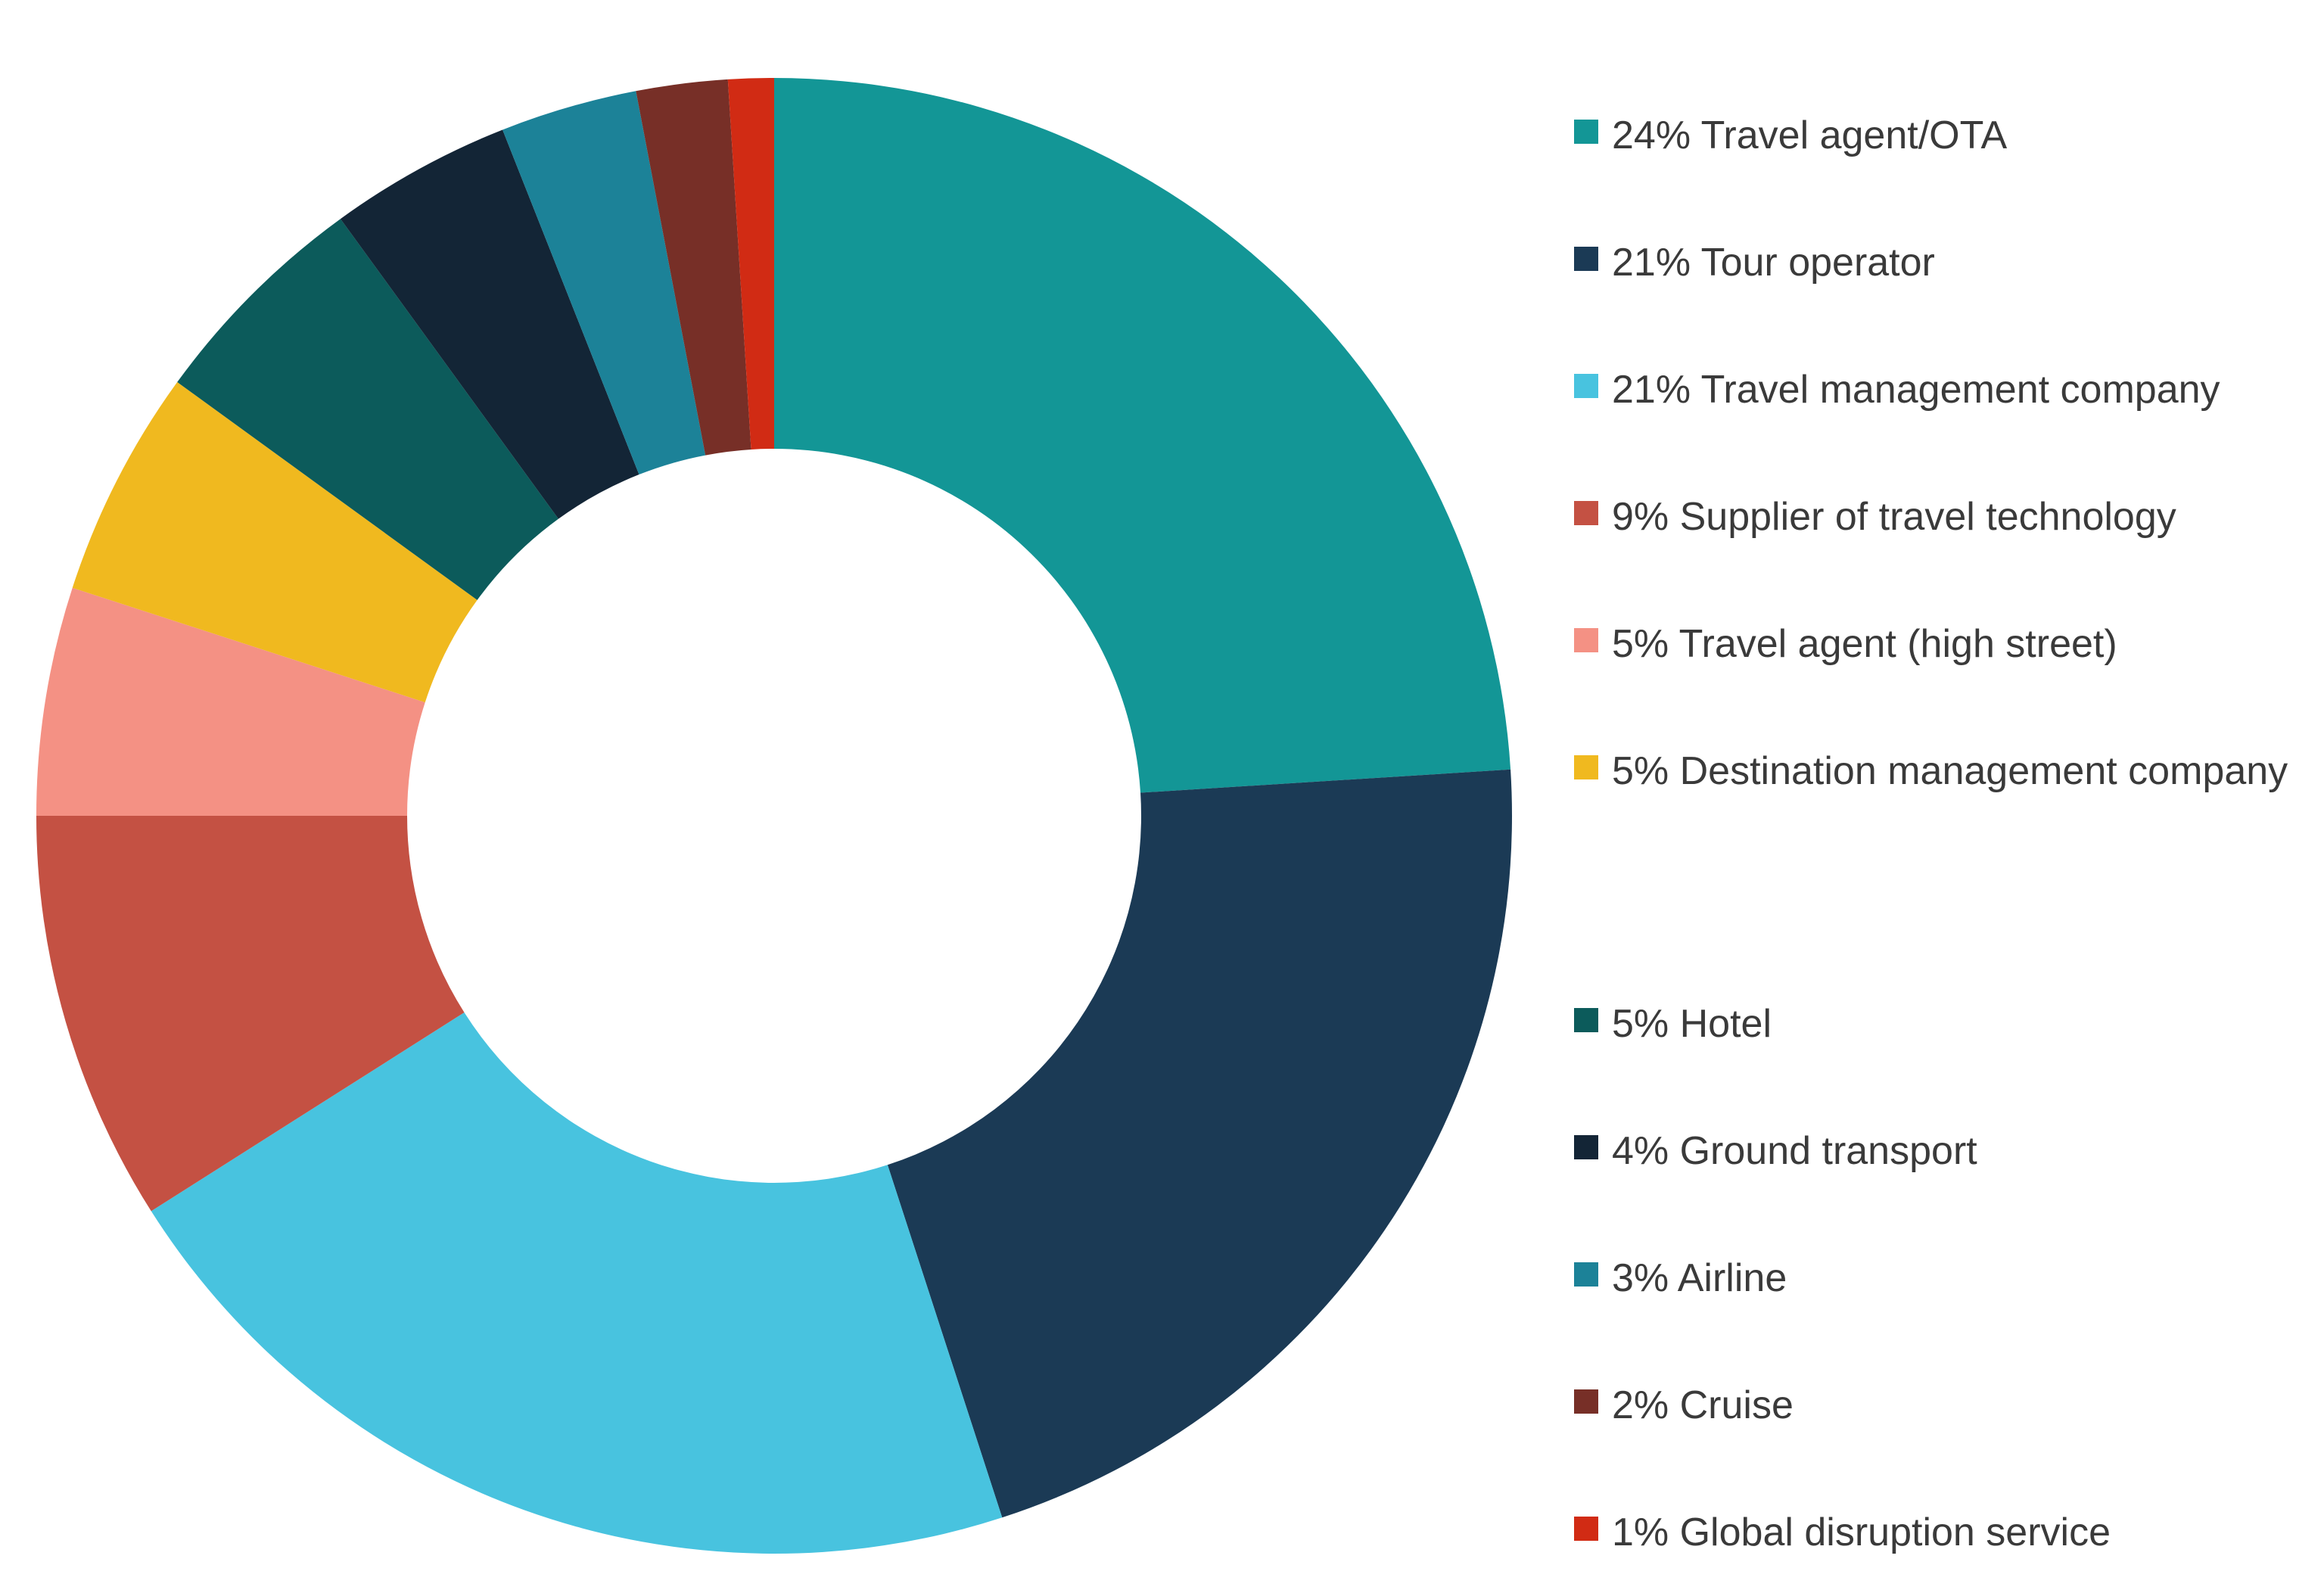 The image size is (2324, 1593). What do you see at coordinates (1945, 1405) in the screenshot?
I see `legend-item: 2% Cruise` at bounding box center [1945, 1405].